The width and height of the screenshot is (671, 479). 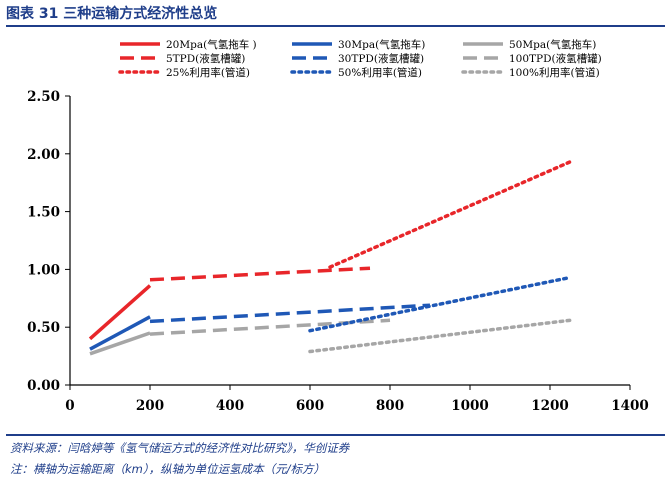 What do you see at coordinates (43, 97) in the screenshot?
I see `y-tick-label: 2.50` at bounding box center [43, 97].